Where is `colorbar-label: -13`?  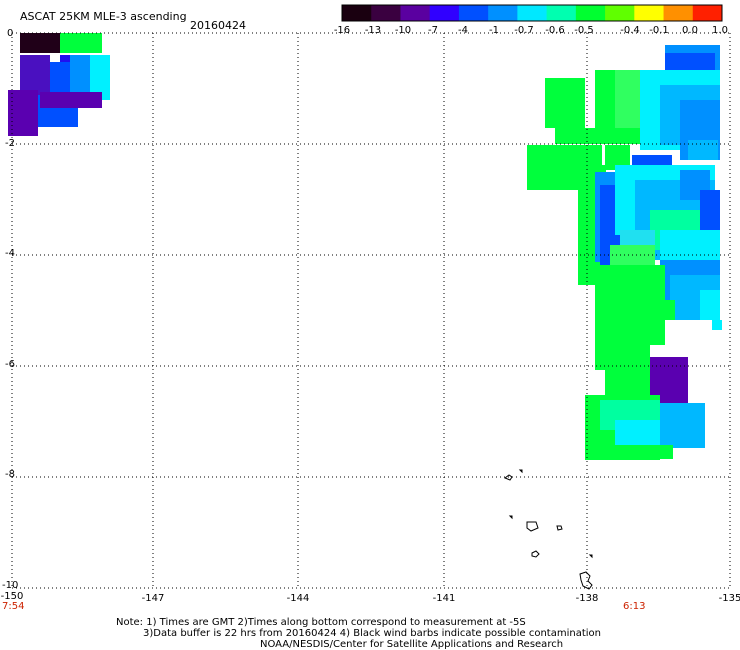 colorbar-label: -13 is located at coordinates (373, 30).